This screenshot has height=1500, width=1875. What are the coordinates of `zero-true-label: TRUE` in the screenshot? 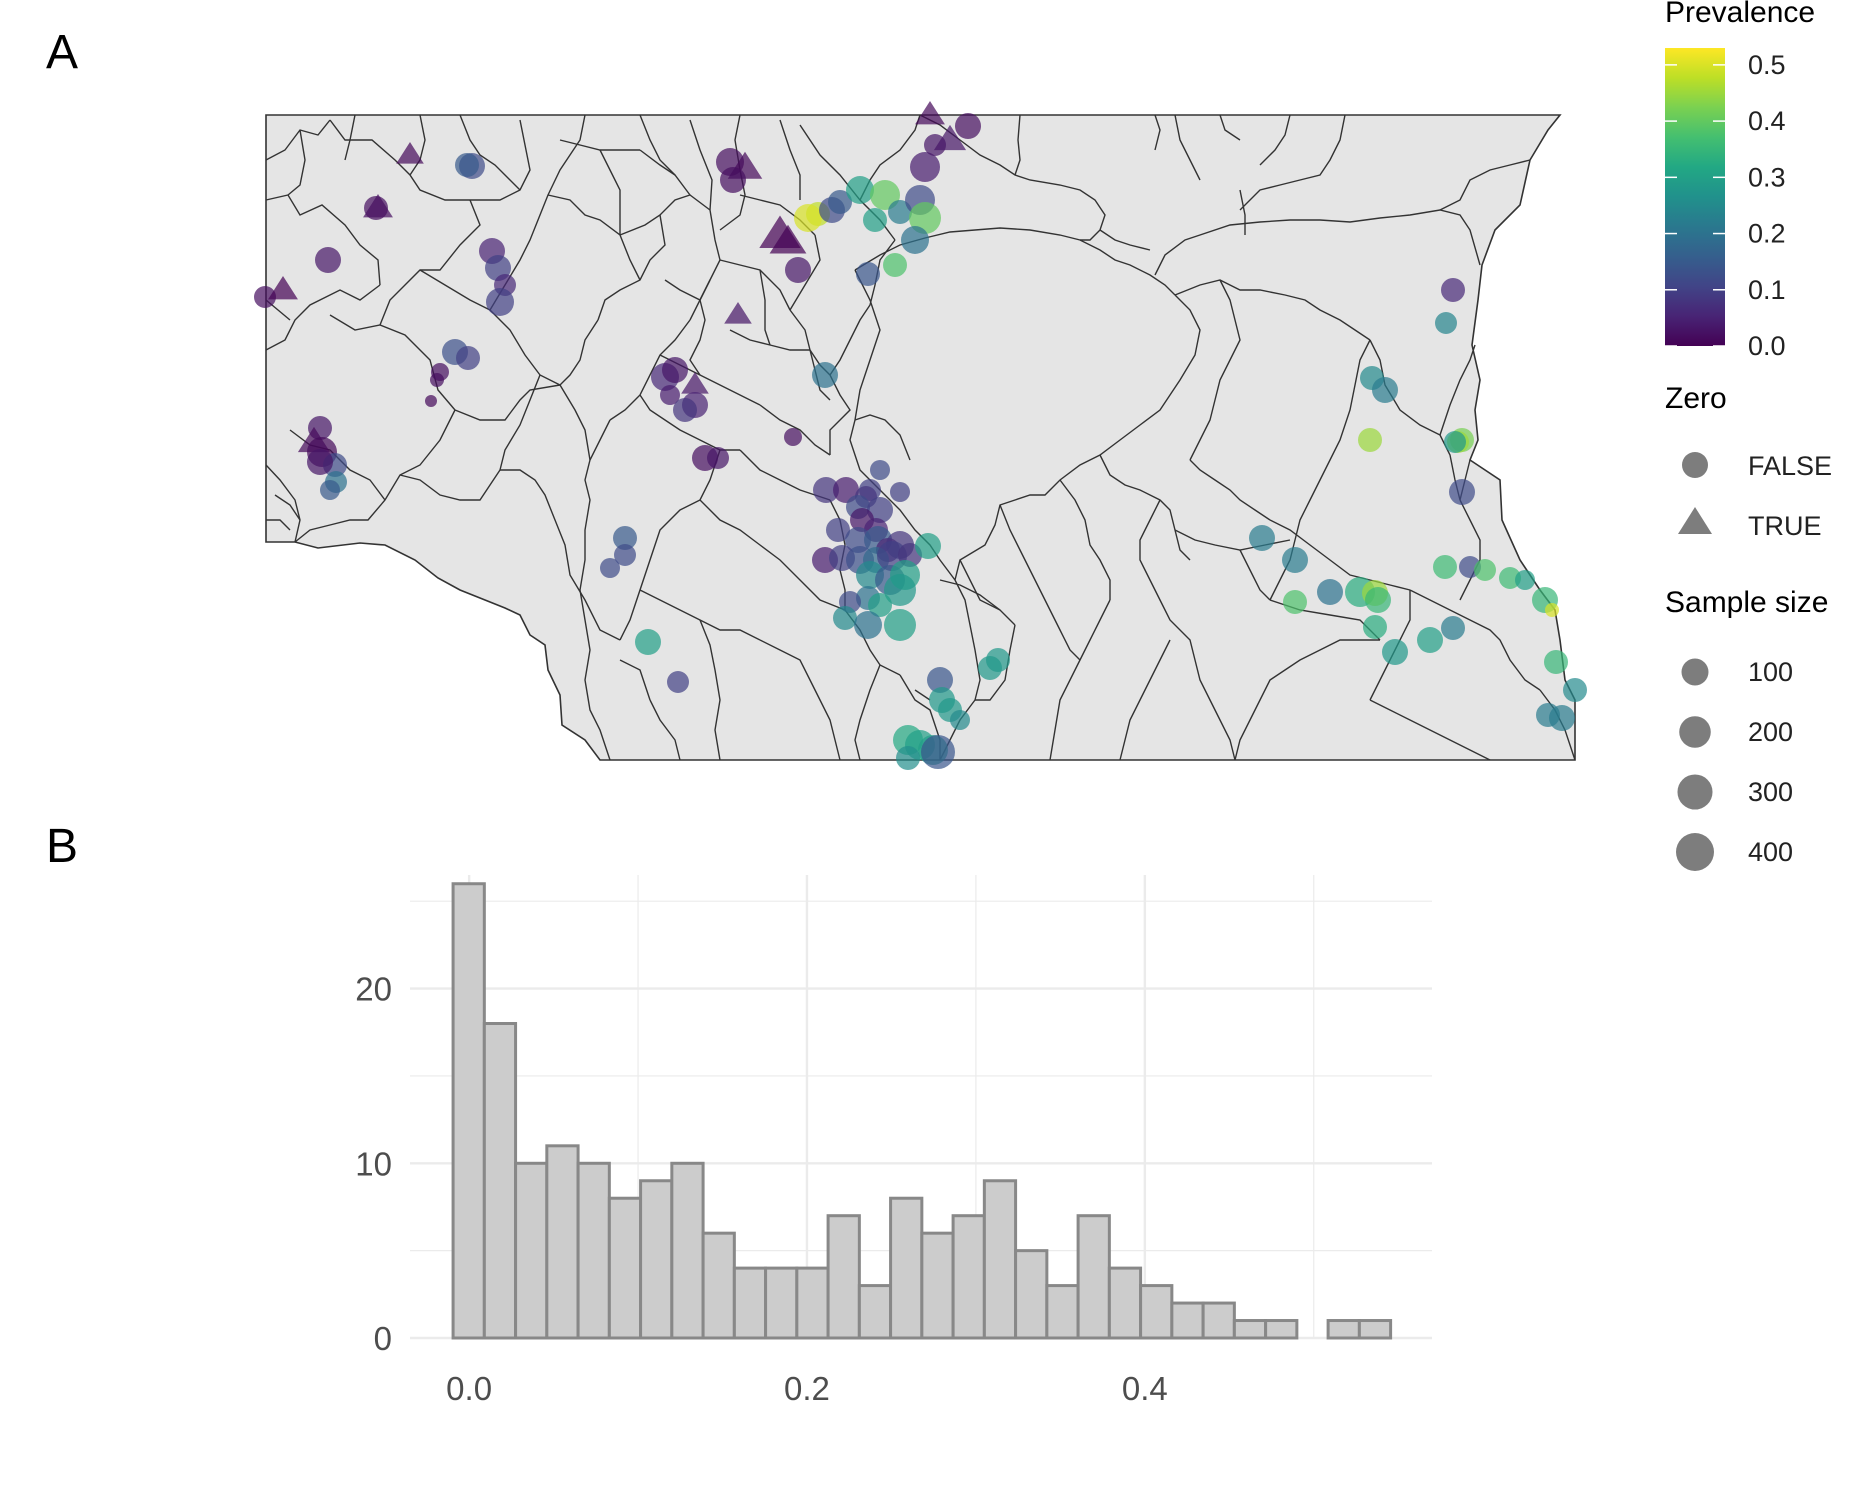 It's located at (1785, 526).